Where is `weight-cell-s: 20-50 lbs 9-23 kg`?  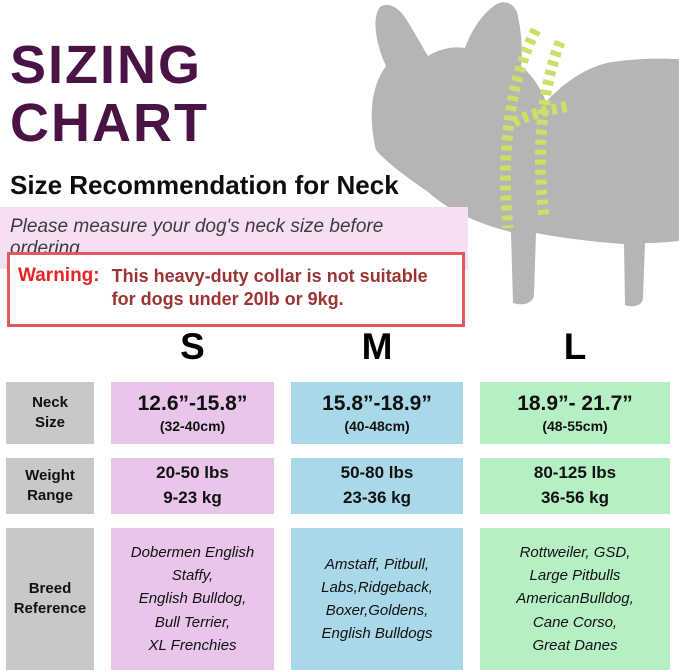
weight-cell-s: 20-50 lbs 9-23 kg is located at coordinates (192, 486).